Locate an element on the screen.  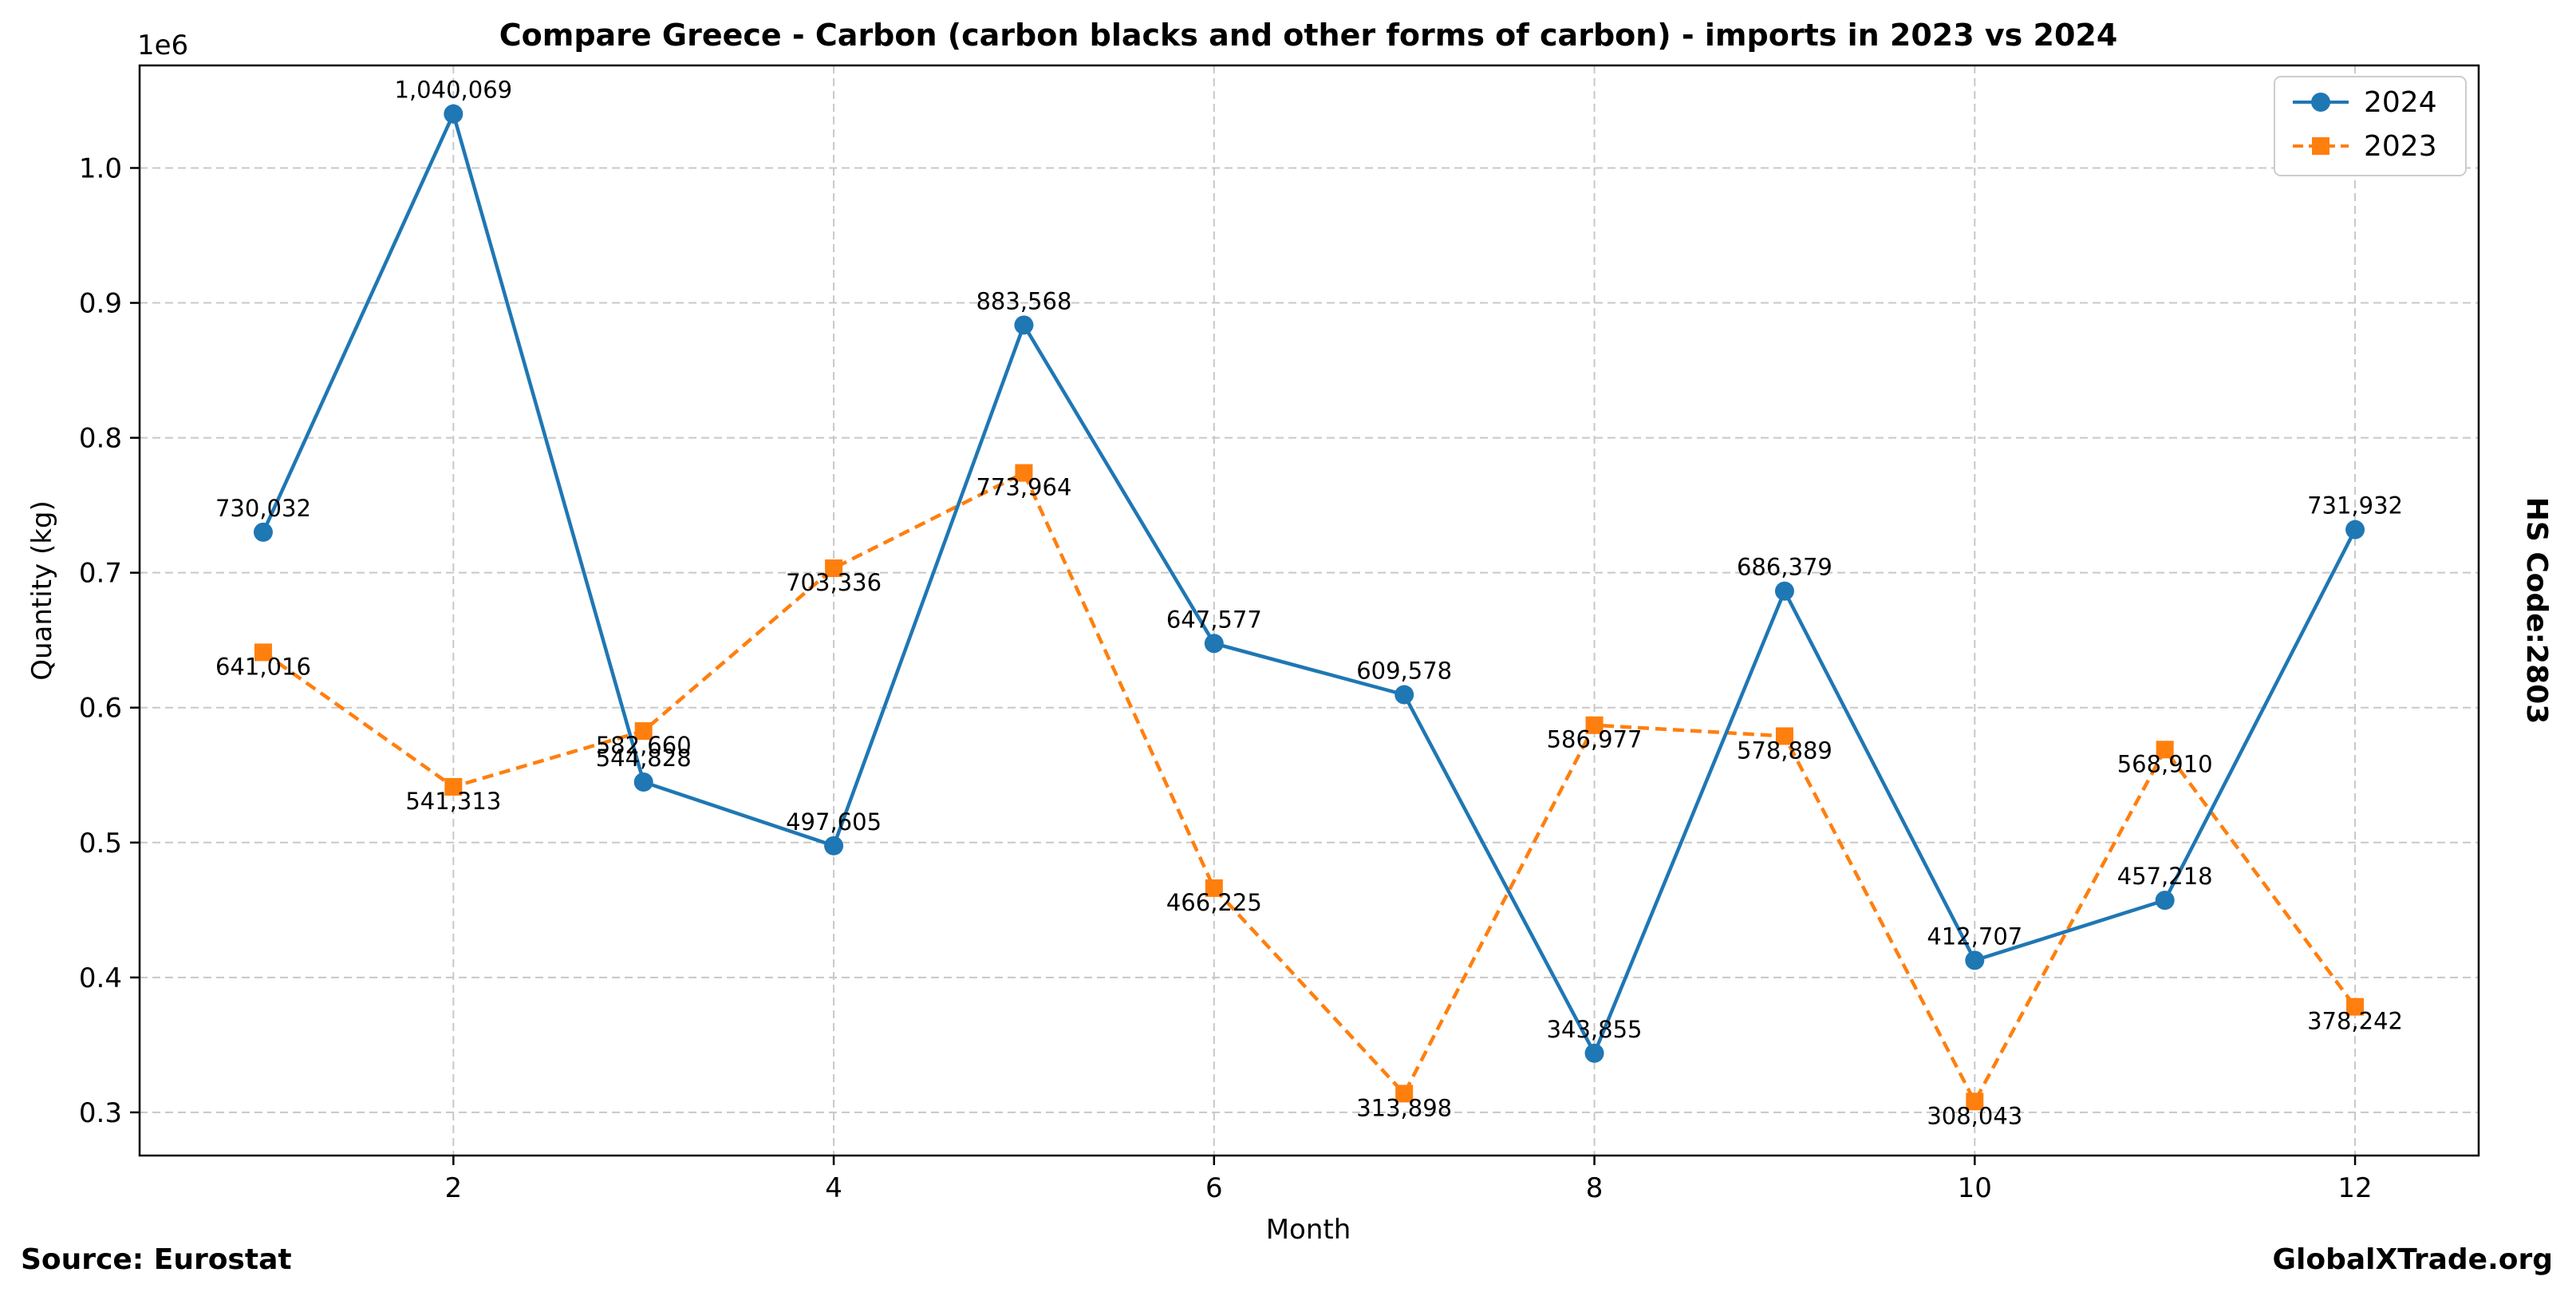
data-label-2024: 731,932 is located at coordinates (2355, 506).